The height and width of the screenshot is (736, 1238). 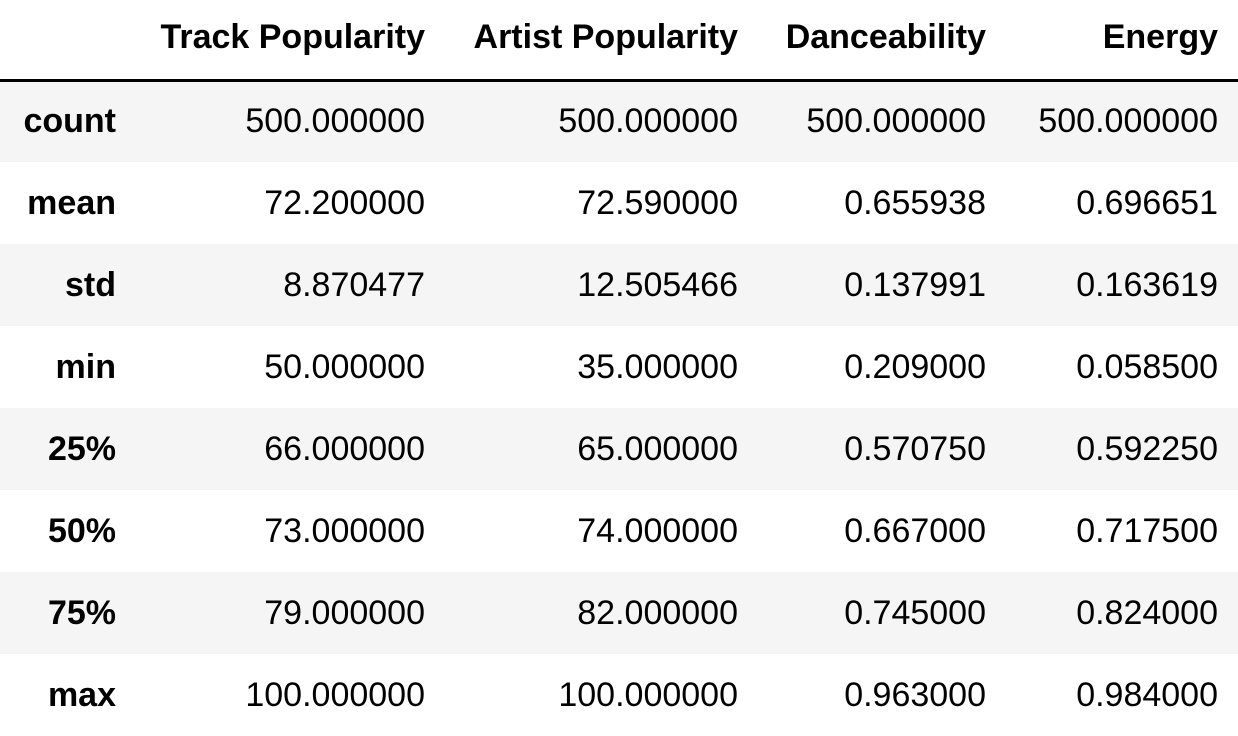 What do you see at coordinates (657, 284) in the screenshot?
I see `table-cell: 12.505466` at bounding box center [657, 284].